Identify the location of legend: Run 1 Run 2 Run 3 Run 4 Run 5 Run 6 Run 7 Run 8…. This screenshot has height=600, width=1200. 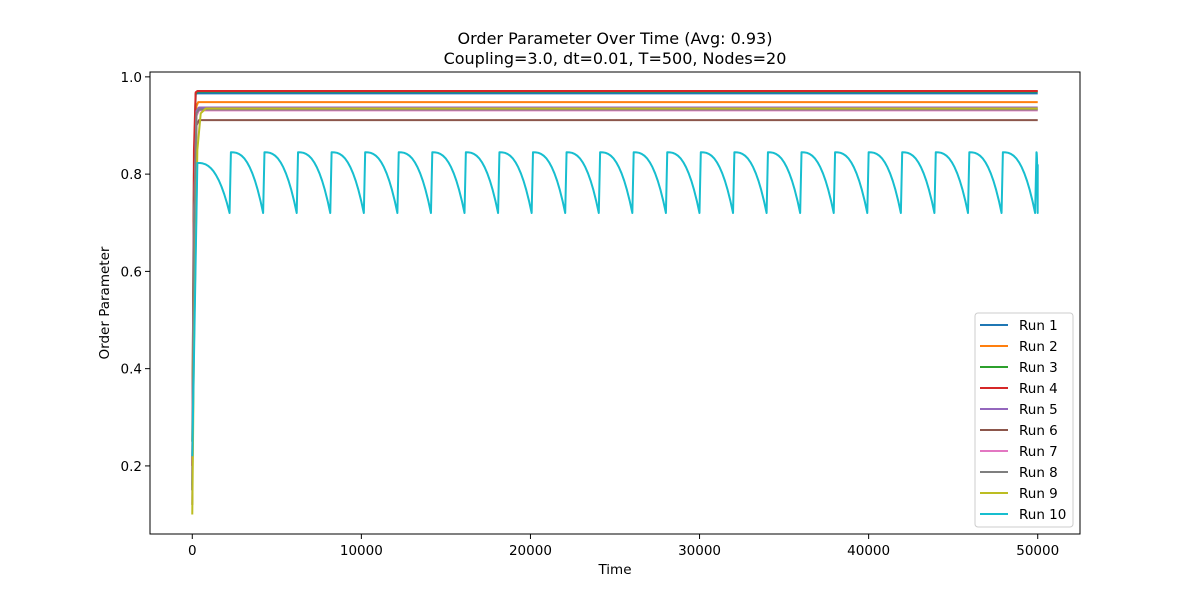
(1024, 420).